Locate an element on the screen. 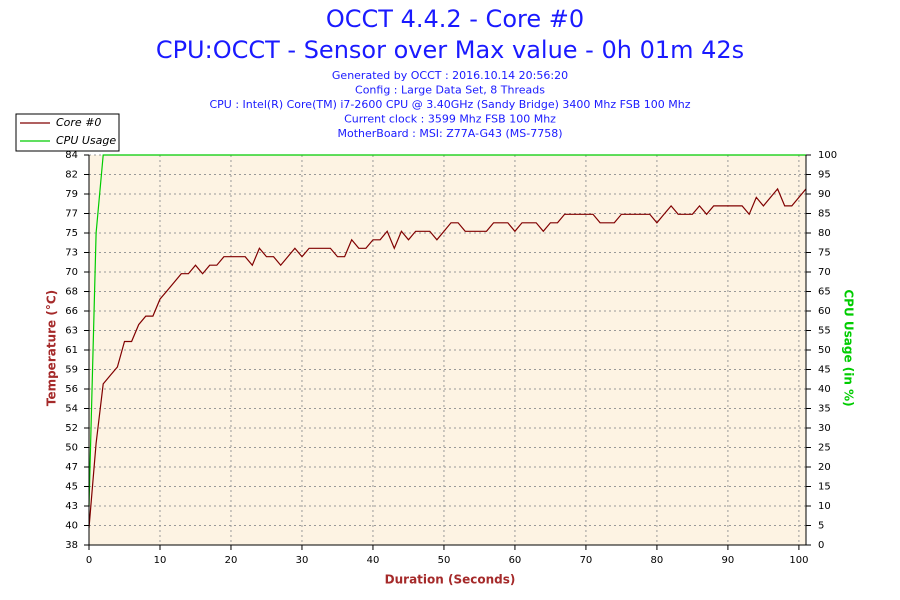 Image resolution: width=900 pixels, height=600 pixels. y-axis-label: Temperature (°C) is located at coordinates (52, 348).